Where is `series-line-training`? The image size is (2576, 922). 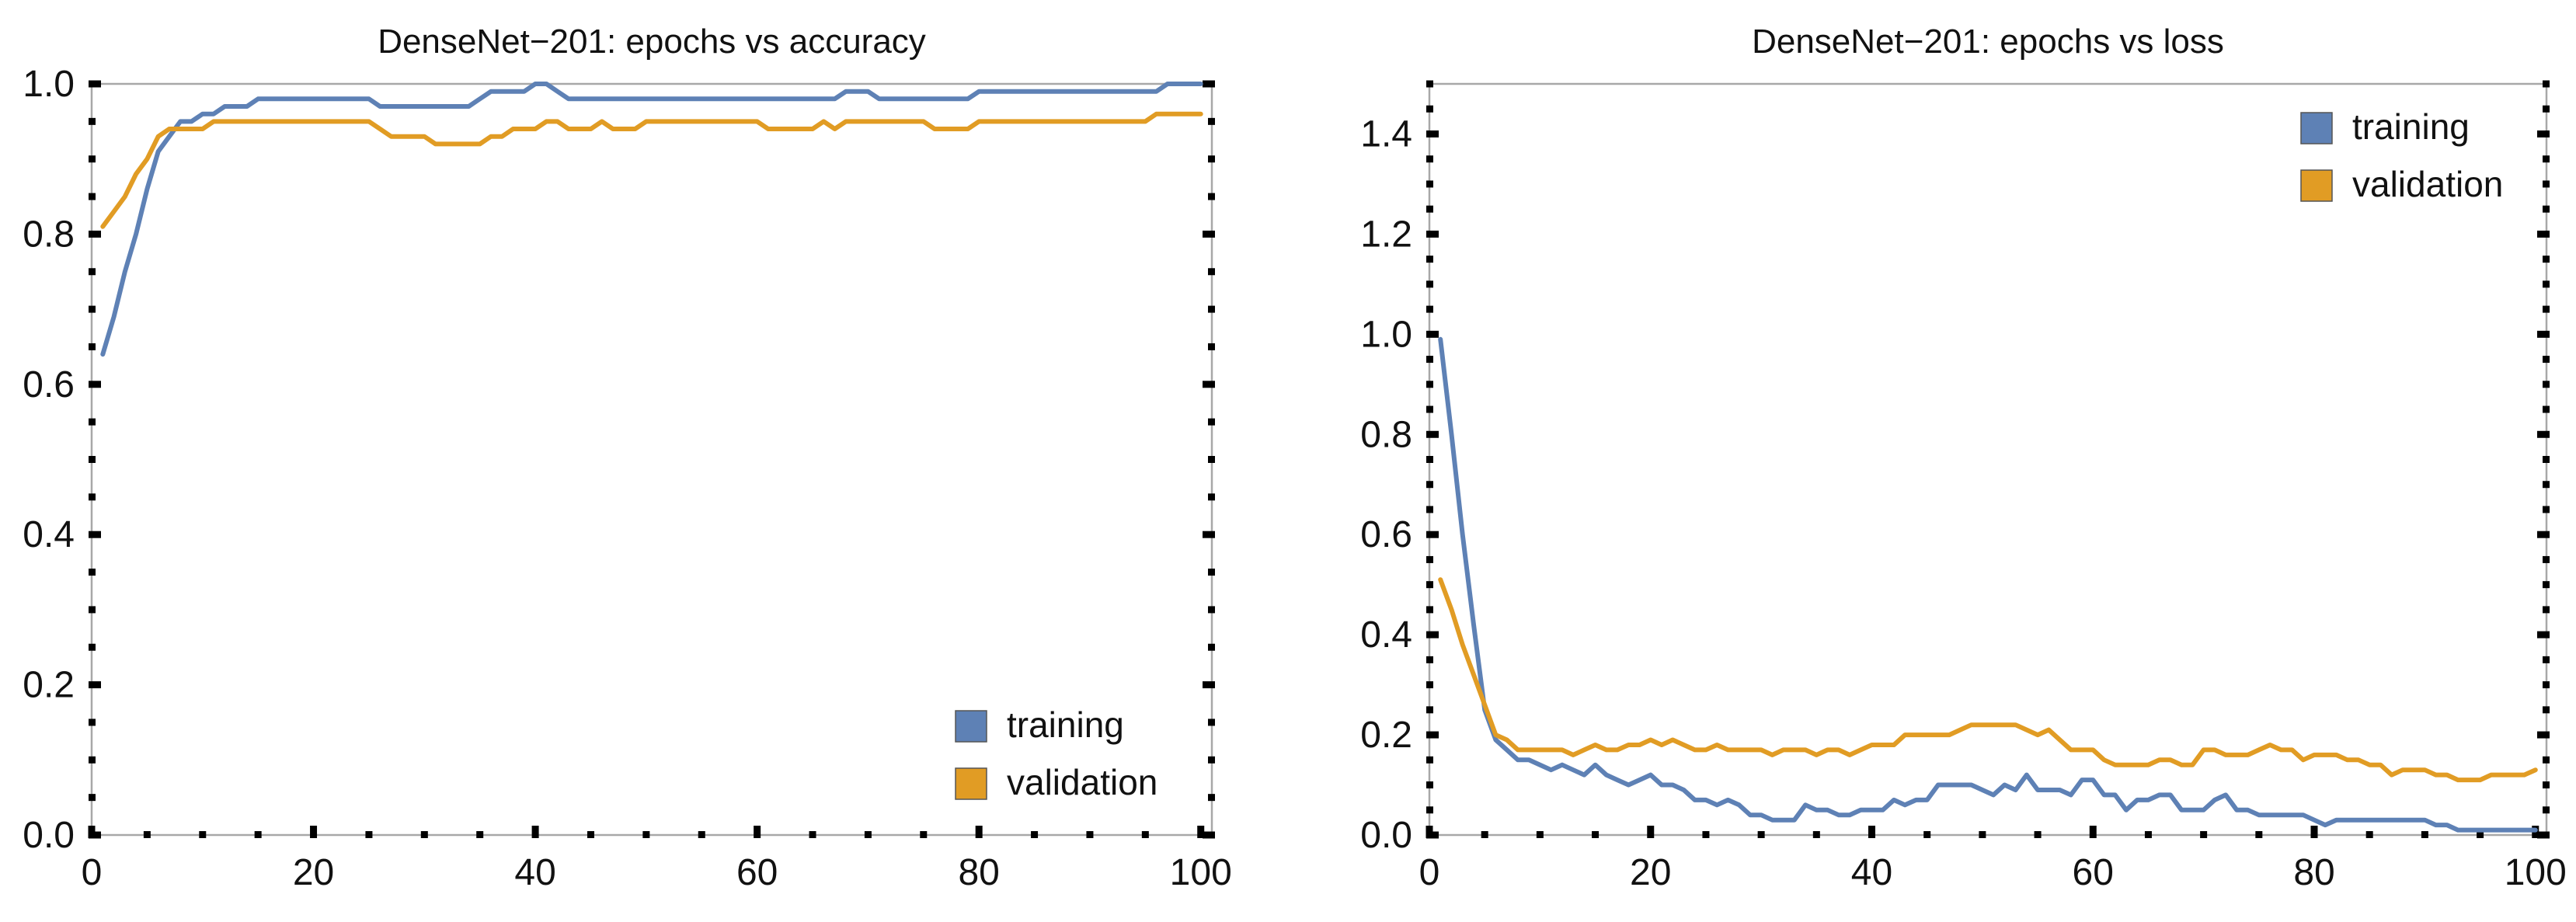 series-line-training is located at coordinates (651, 219).